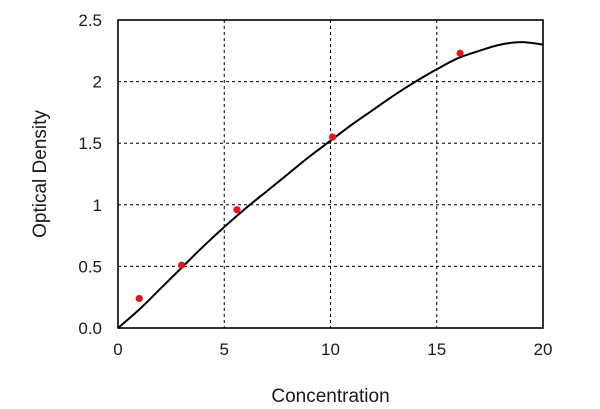 This screenshot has width=600, height=409. What do you see at coordinates (330, 396) in the screenshot?
I see `x-axis-label: Concentration` at bounding box center [330, 396].